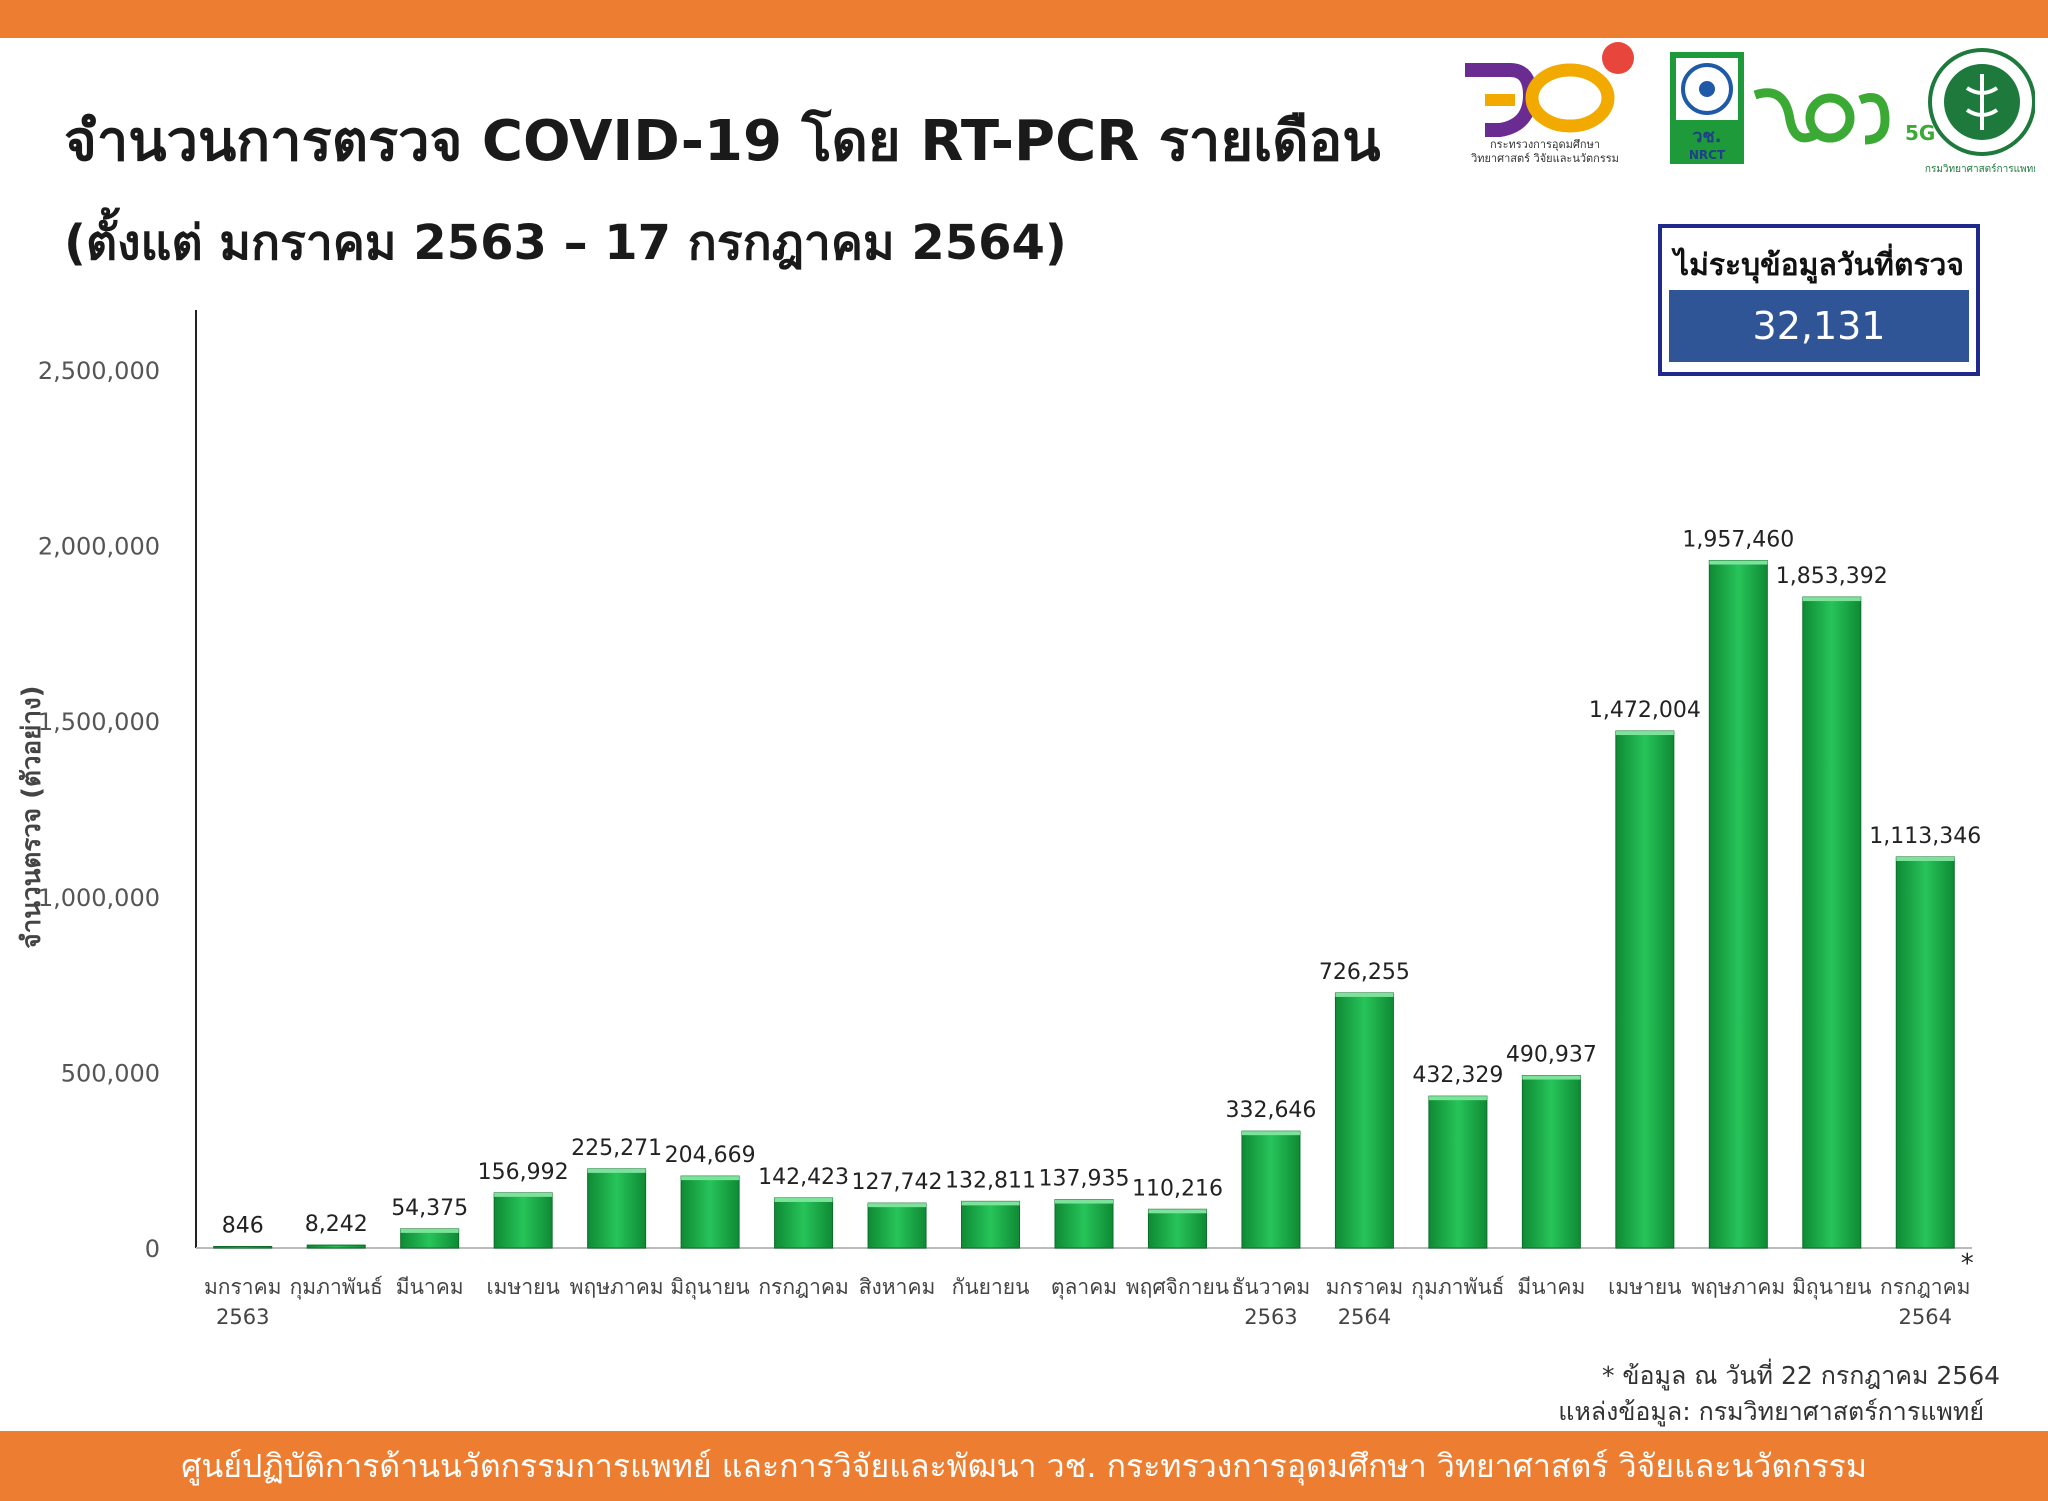 This screenshot has width=2048, height=1501. I want to click on y-tick-label: 1,000,000, so click(99, 898).